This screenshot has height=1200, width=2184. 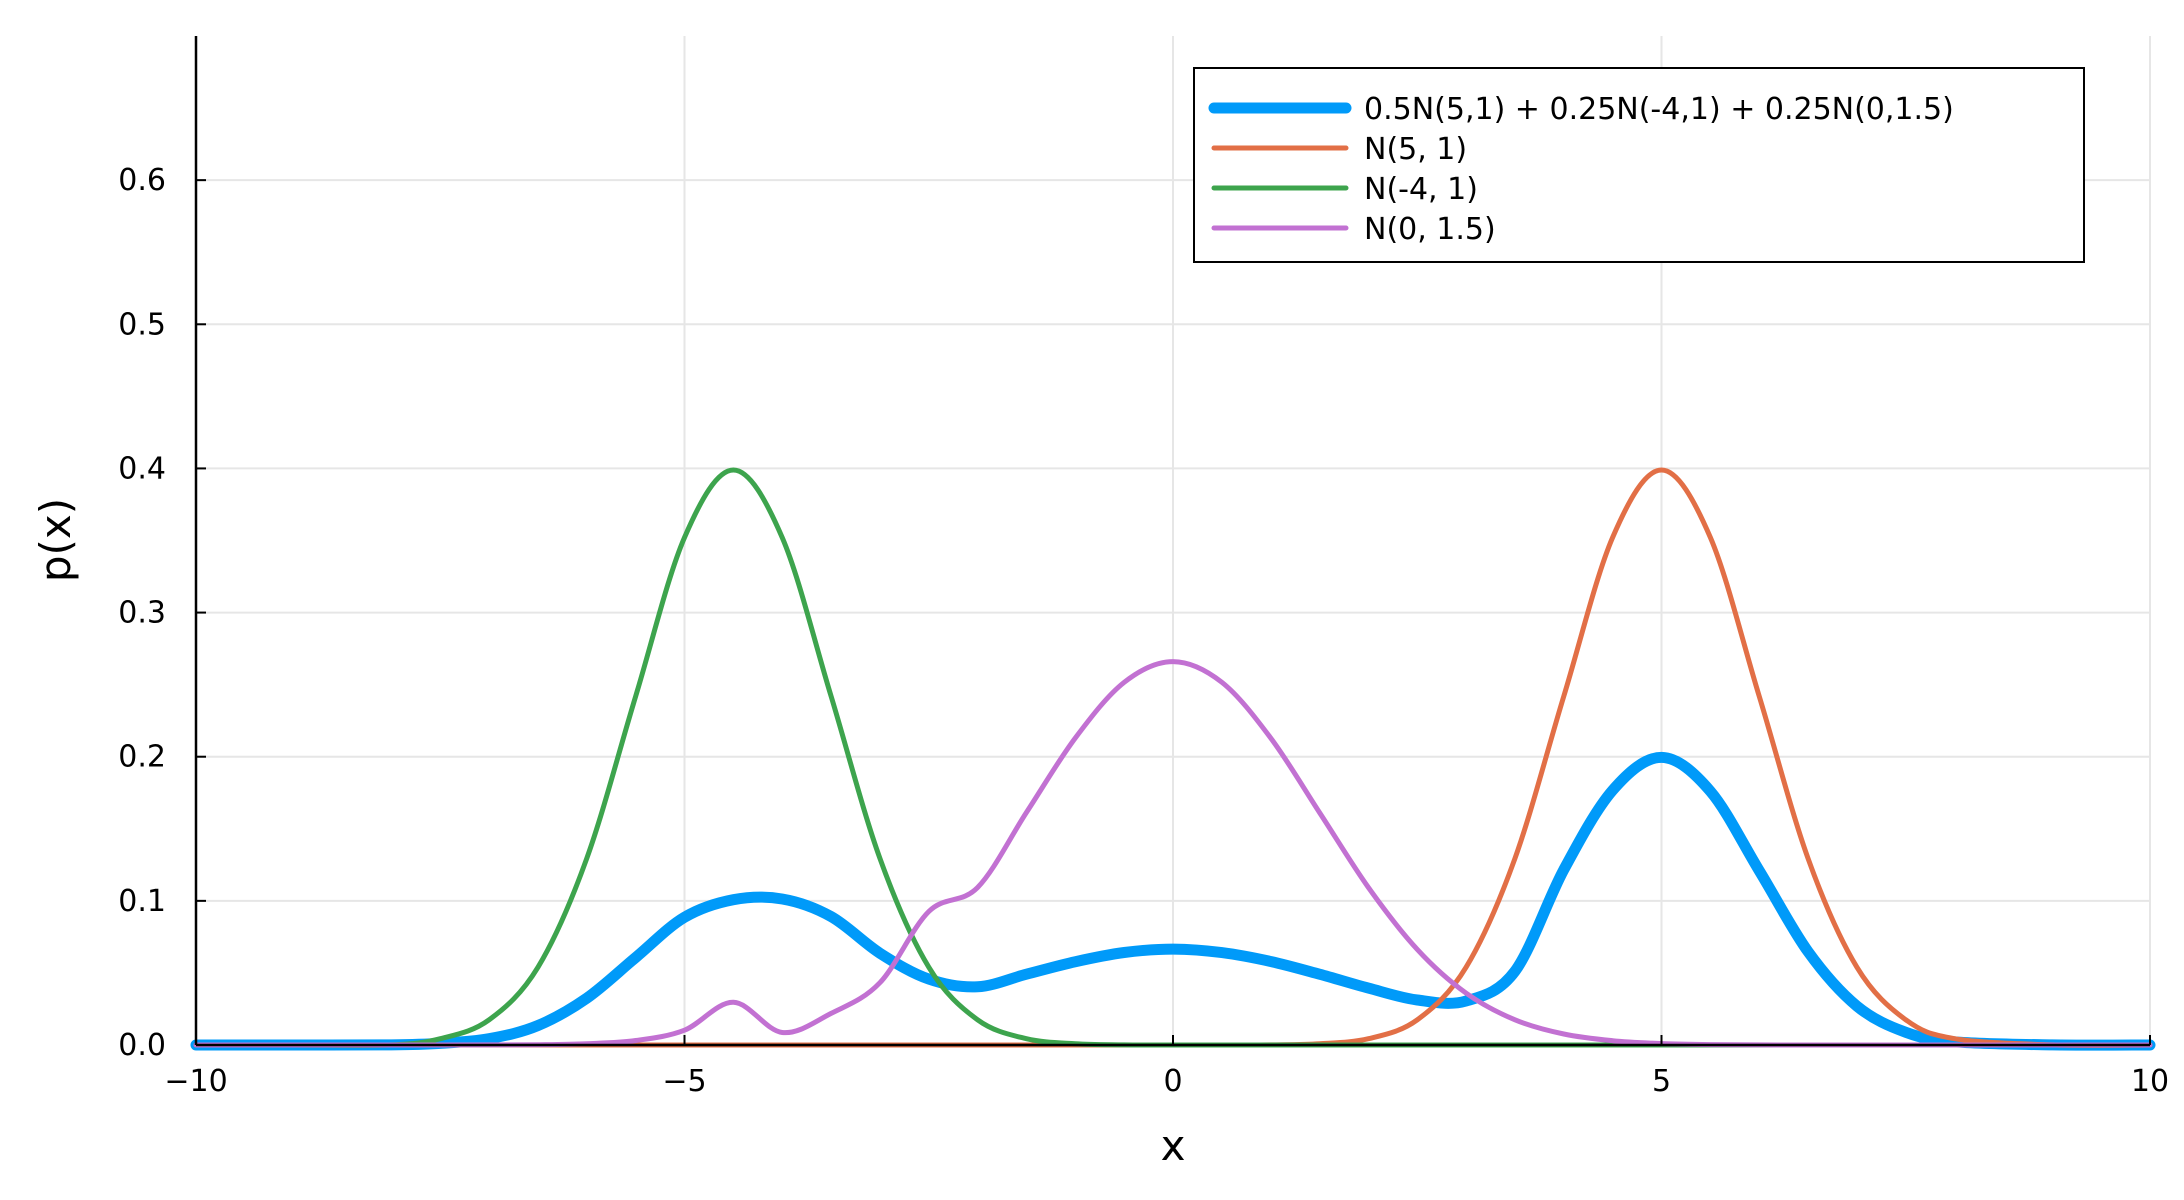 What do you see at coordinates (55, 540) in the screenshot?
I see `y-axis-title: p(x)` at bounding box center [55, 540].